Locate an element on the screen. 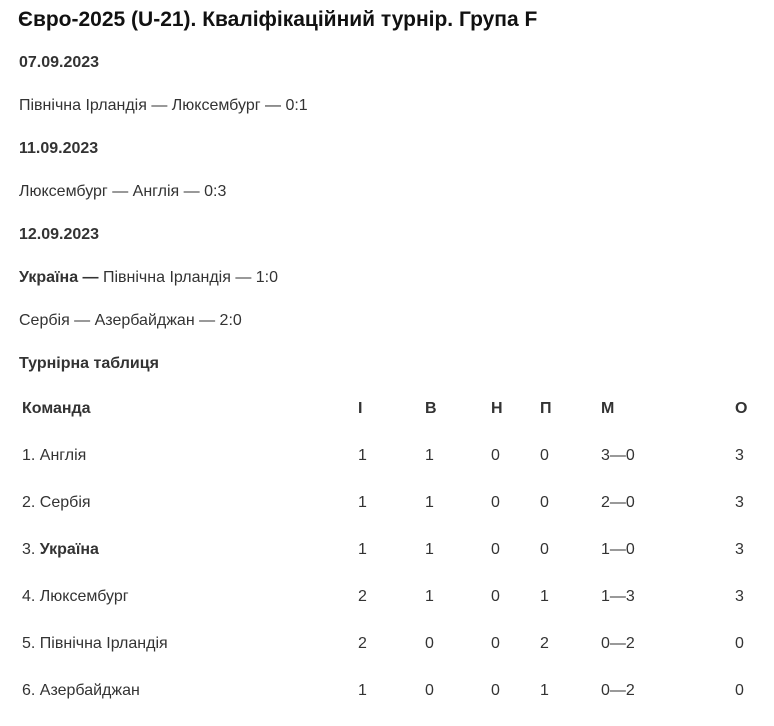 The width and height of the screenshot is (774, 726). table-row: 3. Україна 1 1 0 0 1—0 3 is located at coordinates (398, 551).